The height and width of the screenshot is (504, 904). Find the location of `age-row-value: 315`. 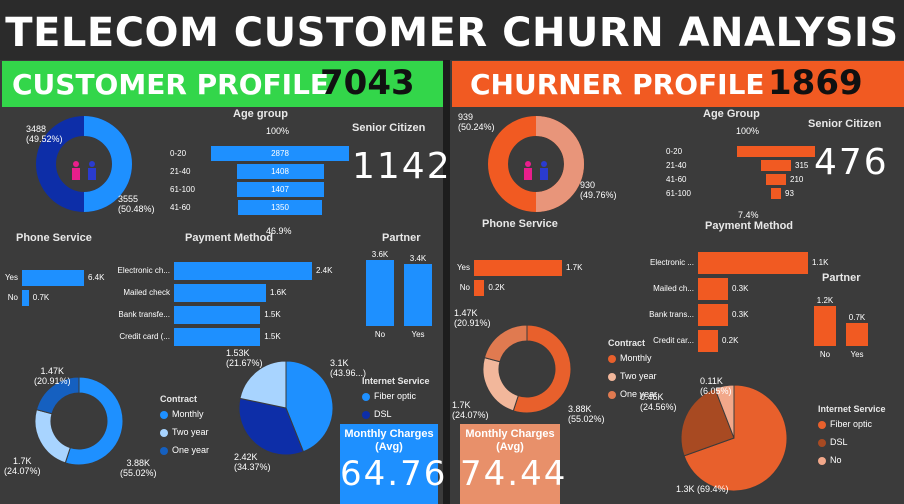

age-row-value: 315 is located at coordinates (802, 165).